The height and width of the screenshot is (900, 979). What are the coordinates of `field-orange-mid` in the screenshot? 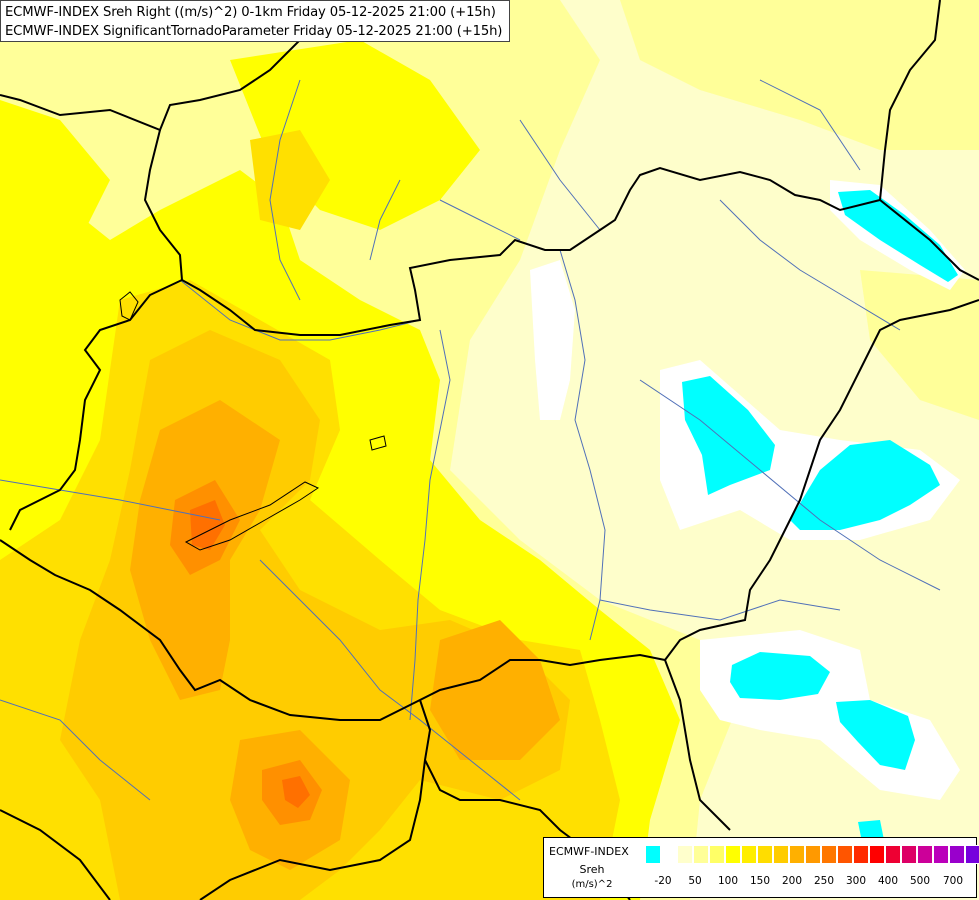 It's located at (495, 690).